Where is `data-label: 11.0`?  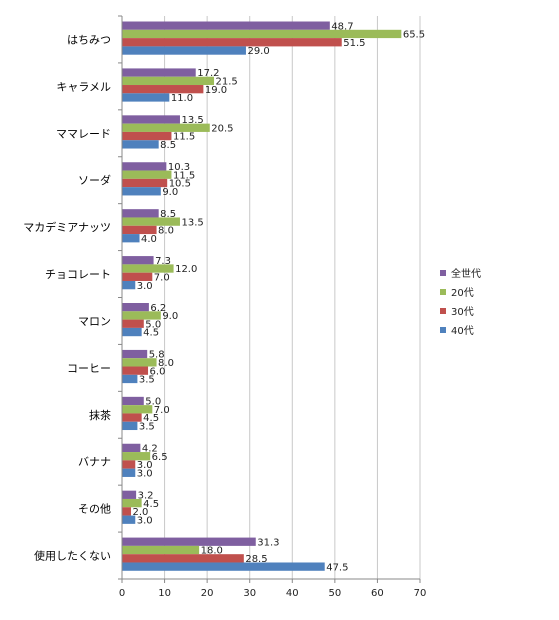
data-label: 11.0 is located at coordinates (182, 98).